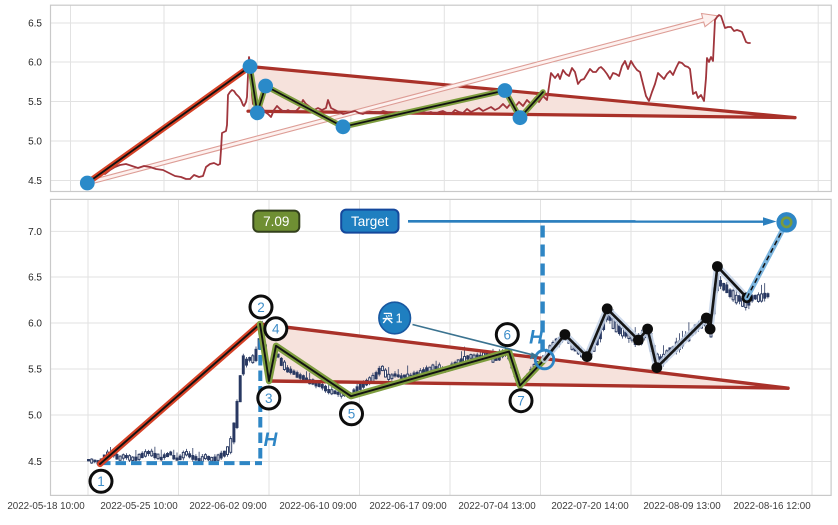 Image resolution: width=838 pixels, height=525 pixels. I want to click on svg-text: 2022-07-04 13:00, so click(497, 506).